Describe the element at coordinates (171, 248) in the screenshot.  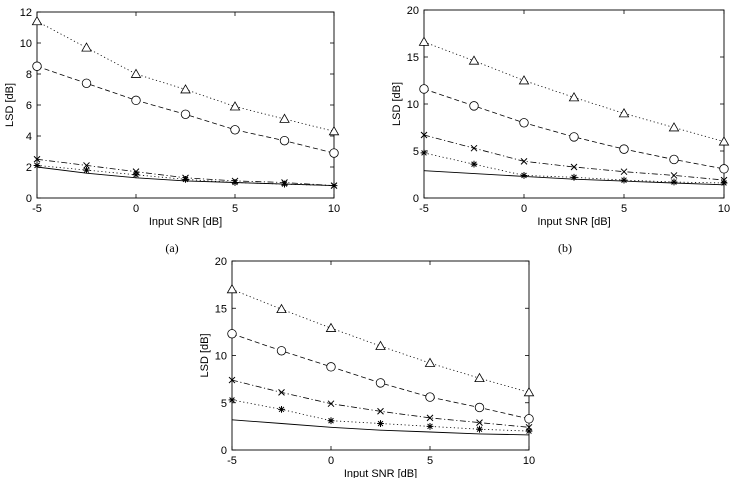
I see `panel-caption: (a)` at that location.